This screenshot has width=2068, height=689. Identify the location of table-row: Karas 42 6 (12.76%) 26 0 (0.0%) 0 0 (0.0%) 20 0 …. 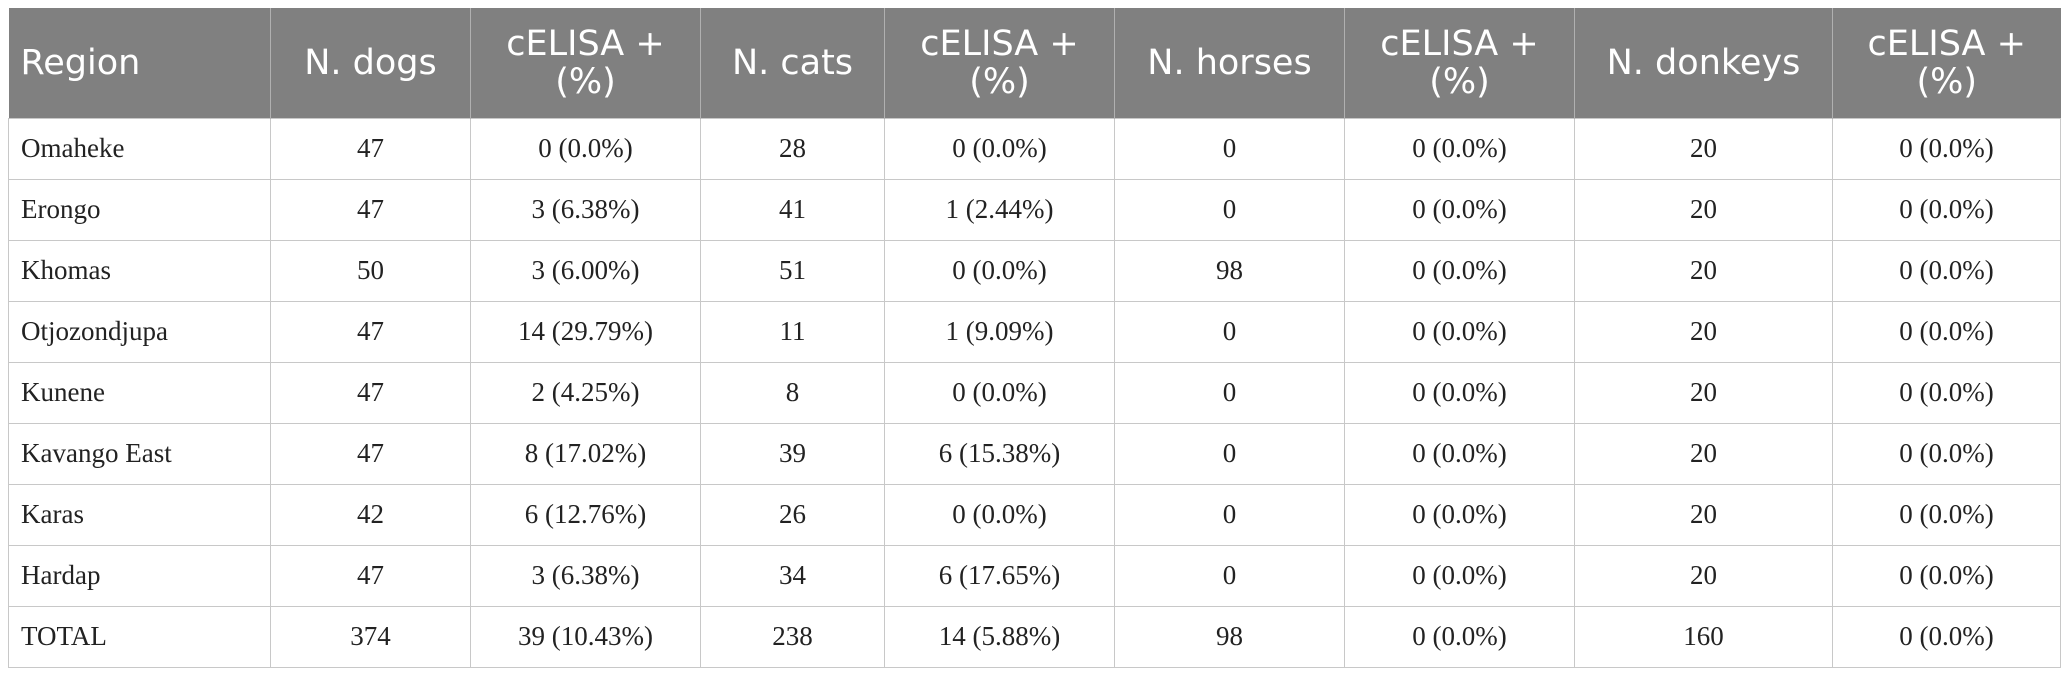
(1034, 514).